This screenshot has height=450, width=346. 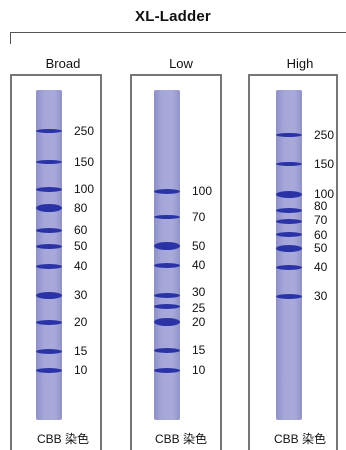 What do you see at coordinates (178, 38) in the screenshot?
I see `ladder-bracket` at bounding box center [178, 38].